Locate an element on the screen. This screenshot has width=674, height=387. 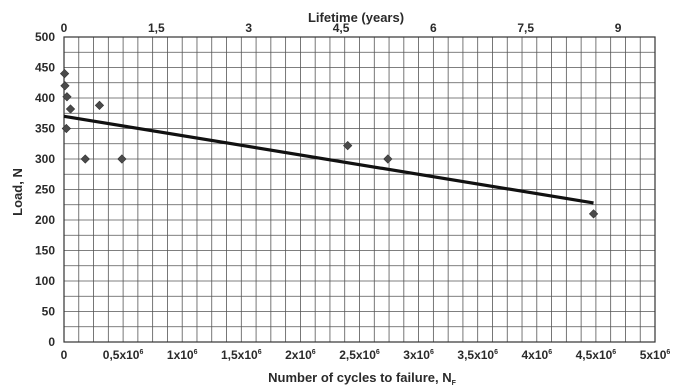
y-tick-label: 350 is located at coordinates (45, 129).